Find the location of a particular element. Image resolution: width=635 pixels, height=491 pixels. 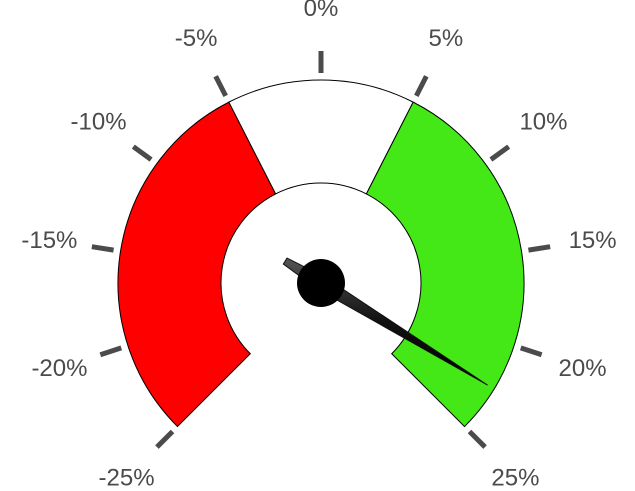

gauge-tick-label: 20% is located at coordinates (583, 368).